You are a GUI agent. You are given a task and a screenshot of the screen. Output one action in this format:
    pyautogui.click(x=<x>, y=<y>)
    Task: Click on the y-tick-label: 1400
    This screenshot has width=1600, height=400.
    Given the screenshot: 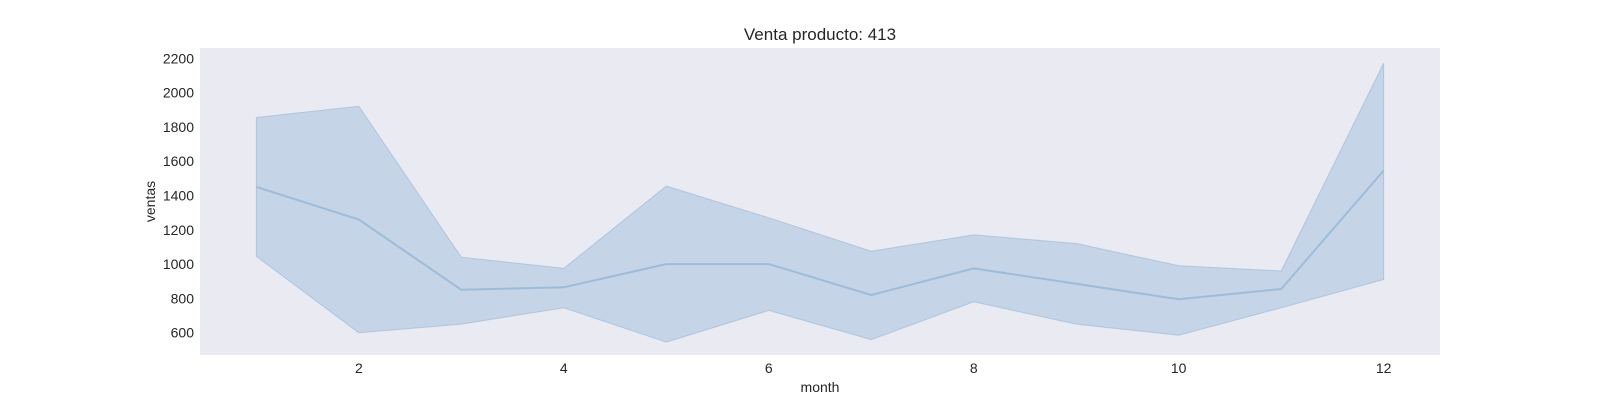 What is the action you would take?
    pyautogui.click(x=178, y=195)
    